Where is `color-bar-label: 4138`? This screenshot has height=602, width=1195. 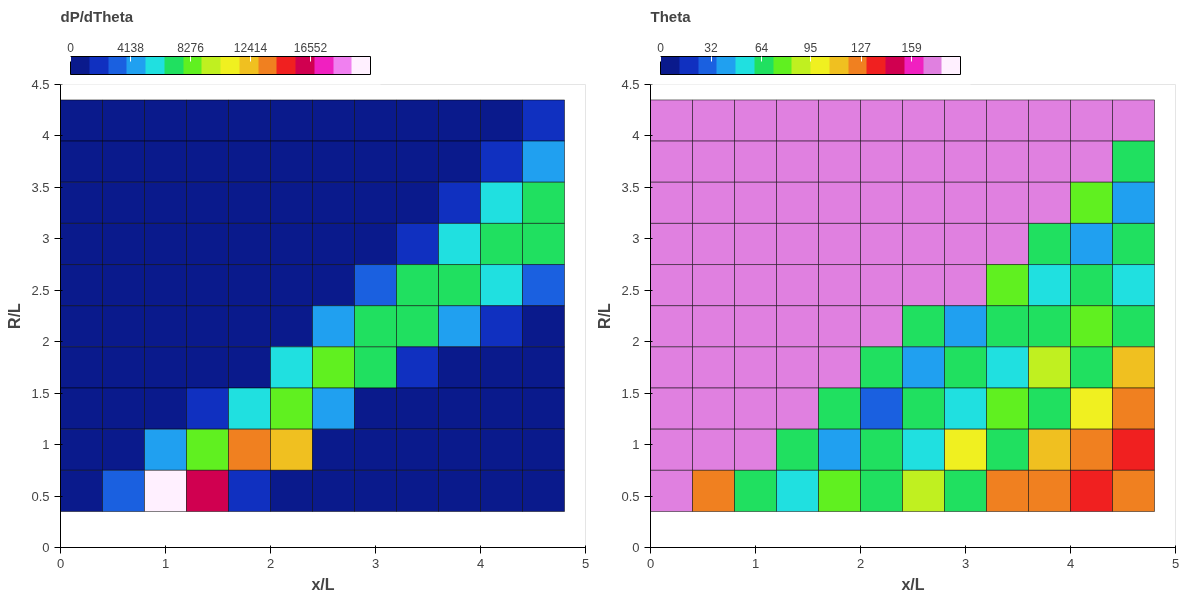
color-bar-label: 4138 is located at coordinates (131, 47).